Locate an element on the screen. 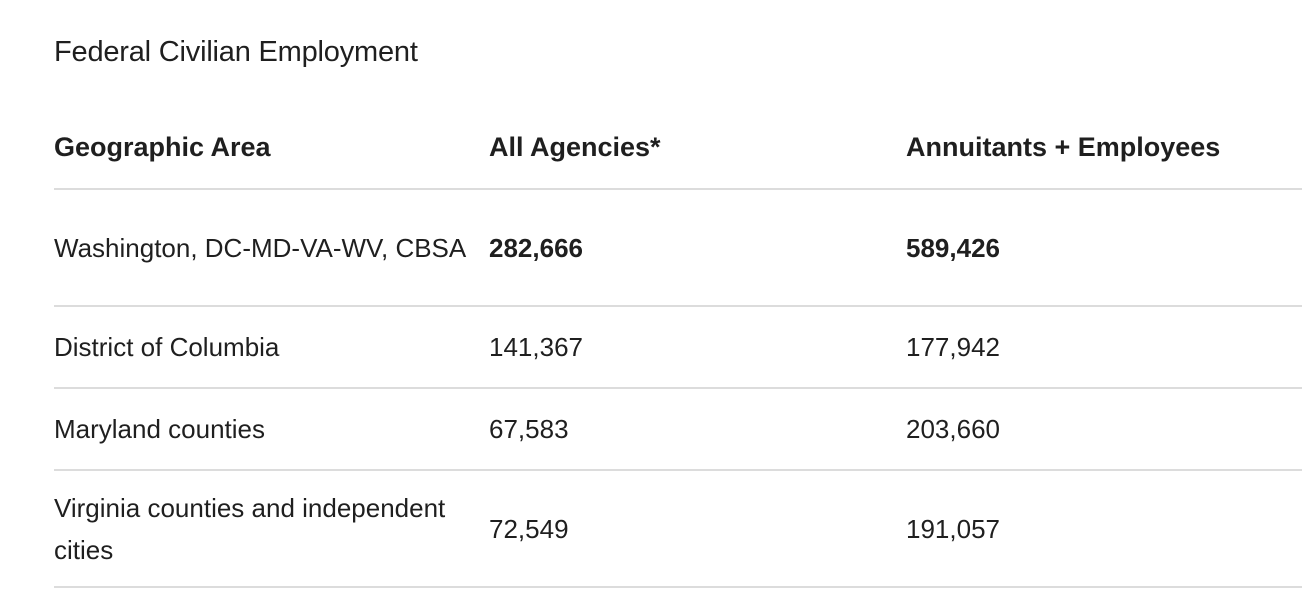  cell-all-agencies: 282,666 is located at coordinates (697, 248).